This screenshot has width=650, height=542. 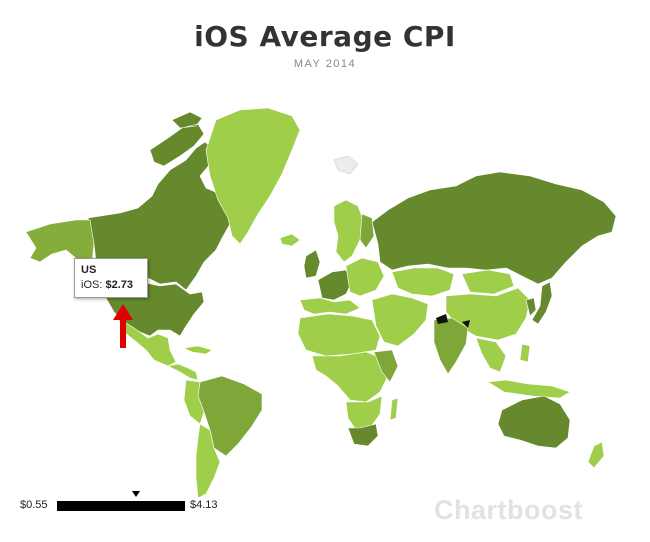 I want to click on tooltip-label: iOS:, so click(x=92, y=285).